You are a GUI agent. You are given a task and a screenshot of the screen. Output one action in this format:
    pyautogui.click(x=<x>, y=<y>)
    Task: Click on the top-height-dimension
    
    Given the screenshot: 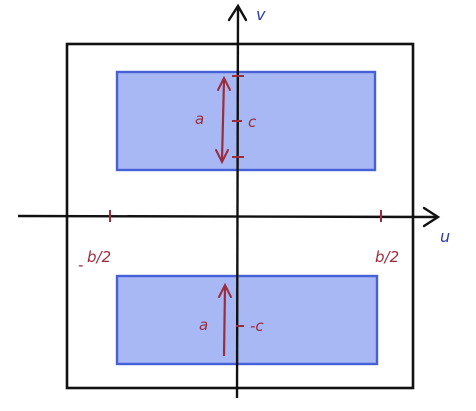 What is the action you would take?
    pyautogui.click(x=223, y=120)
    